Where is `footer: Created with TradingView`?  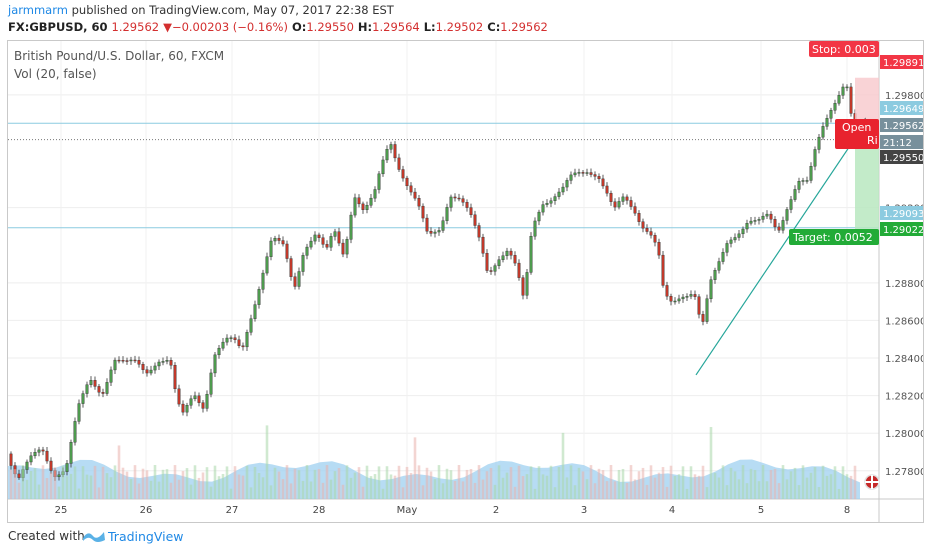 footer: Created with TradingView is located at coordinates (466, 536).